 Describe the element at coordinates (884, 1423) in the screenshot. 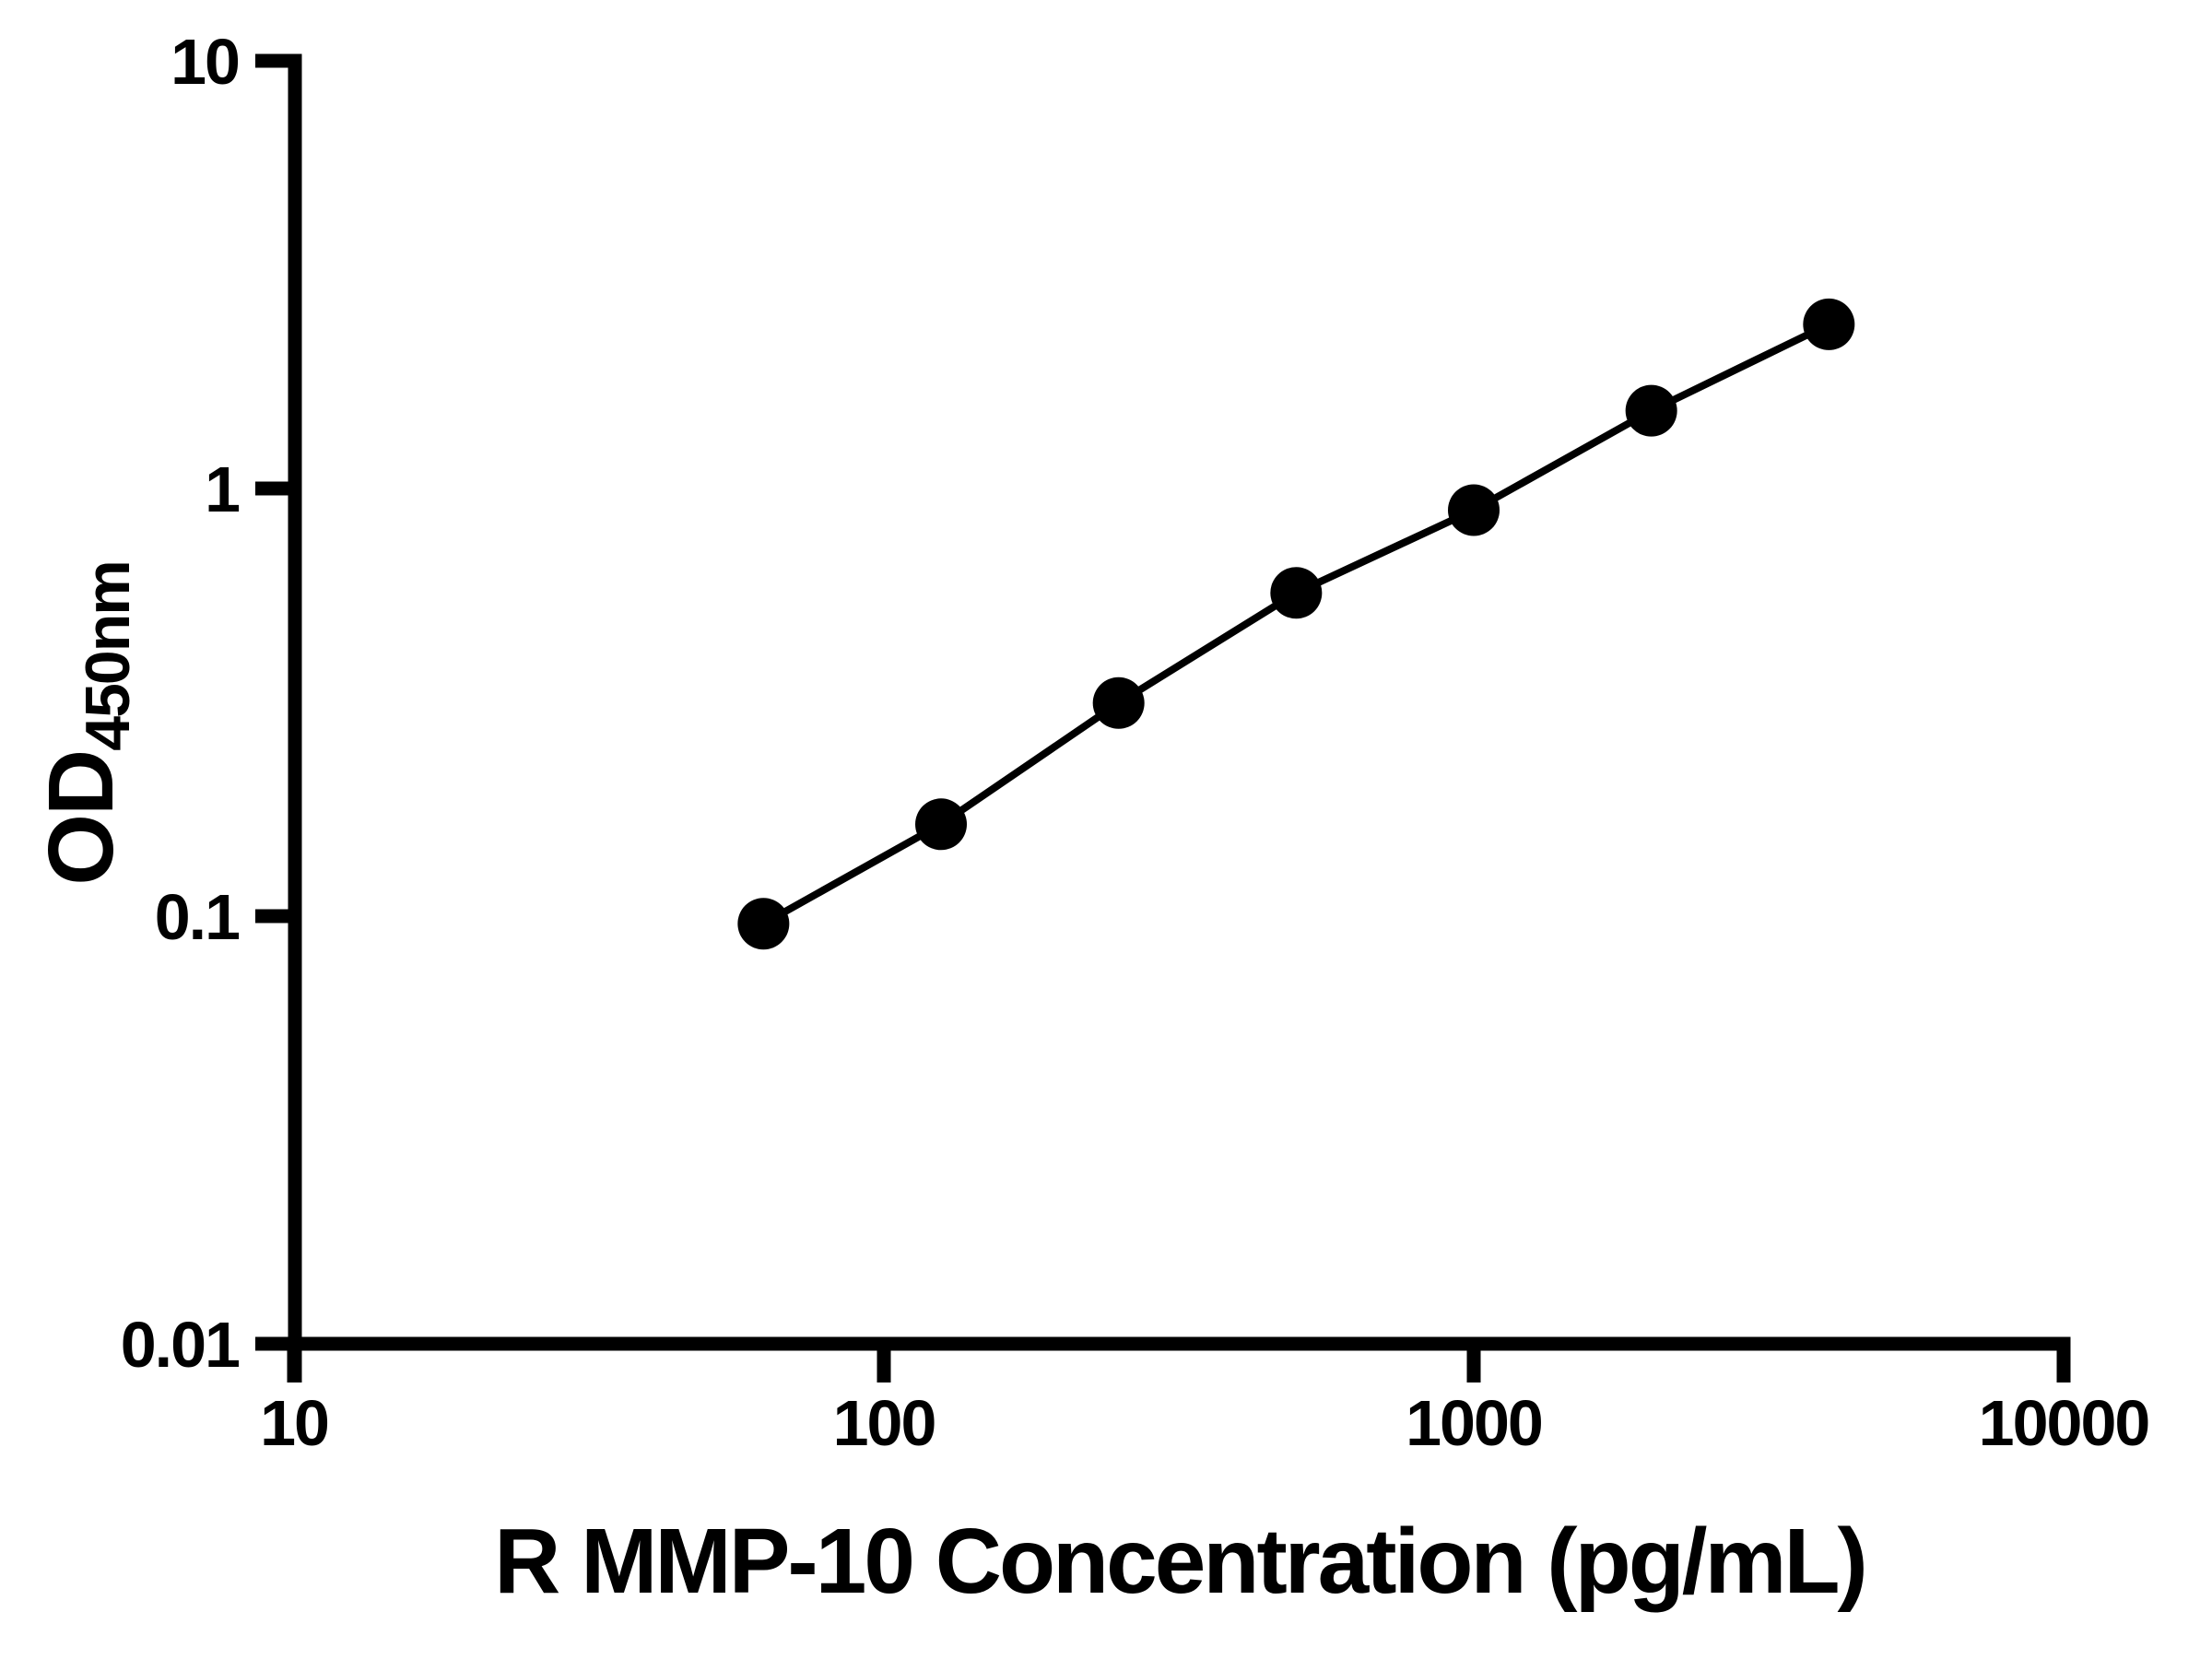

I see `x-tick-label-100: 100` at that location.